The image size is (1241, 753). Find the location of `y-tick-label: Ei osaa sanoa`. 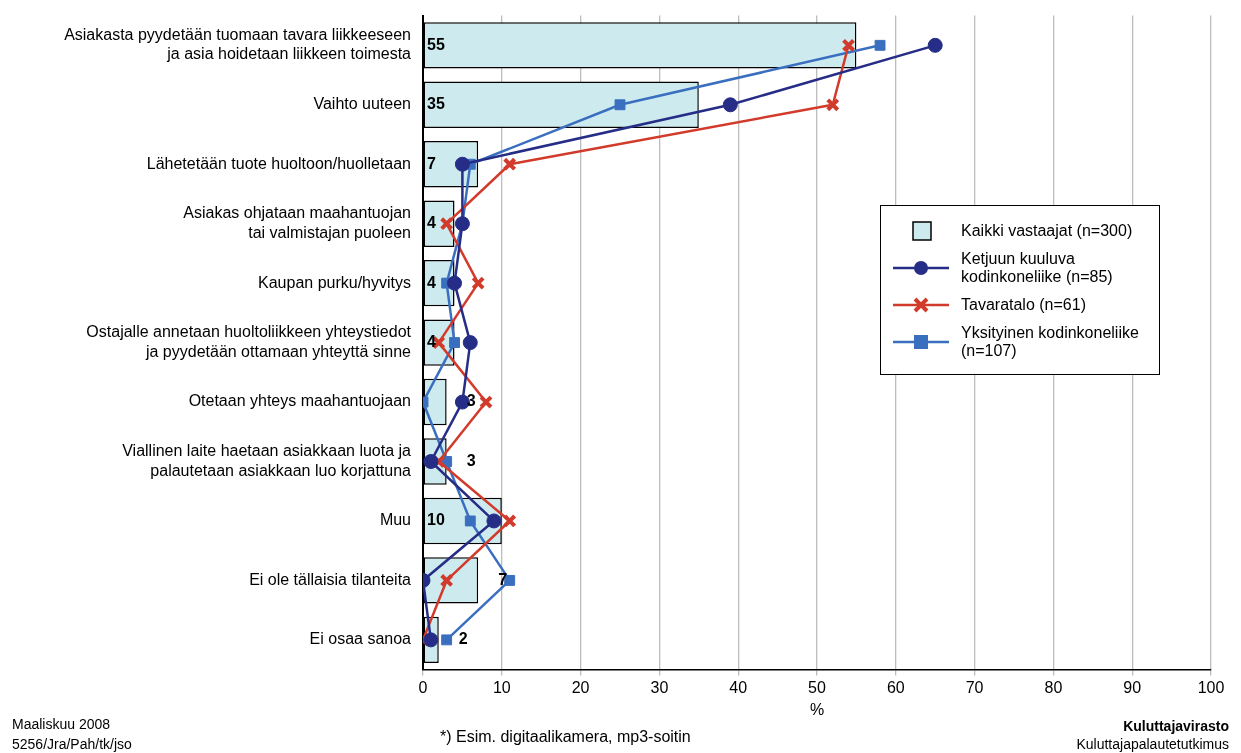

y-tick-label: Ei osaa sanoa is located at coordinates (360, 639).